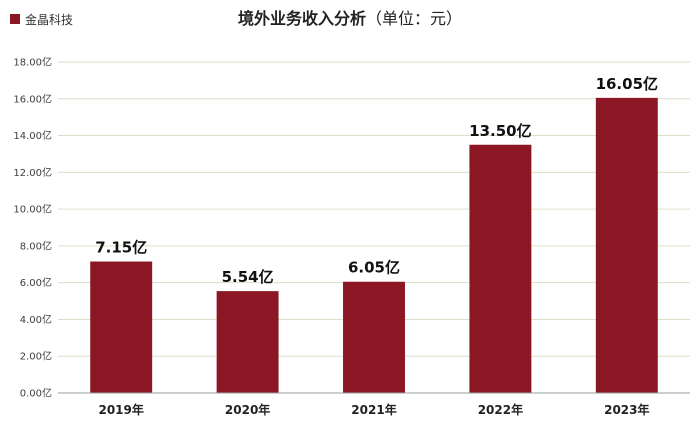 The height and width of the screenshot is (436, 700). I want to click on x-tick-label: 2022年, so click(500, 409).